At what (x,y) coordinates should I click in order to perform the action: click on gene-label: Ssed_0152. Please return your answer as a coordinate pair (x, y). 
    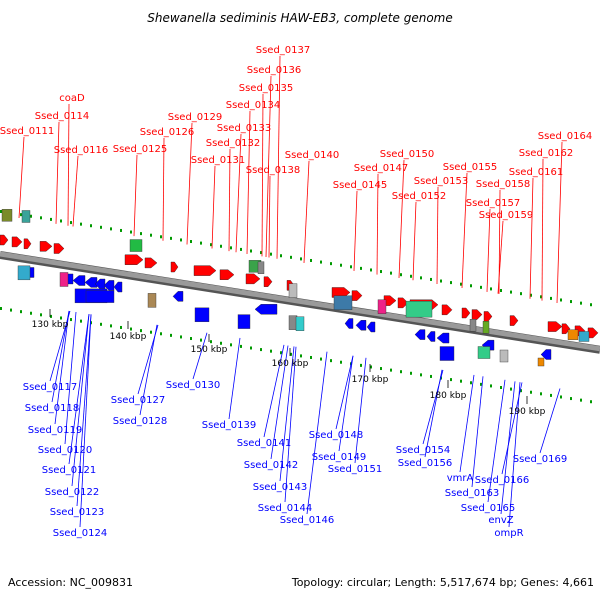
    Looking at the image, I should click on (419, 196).